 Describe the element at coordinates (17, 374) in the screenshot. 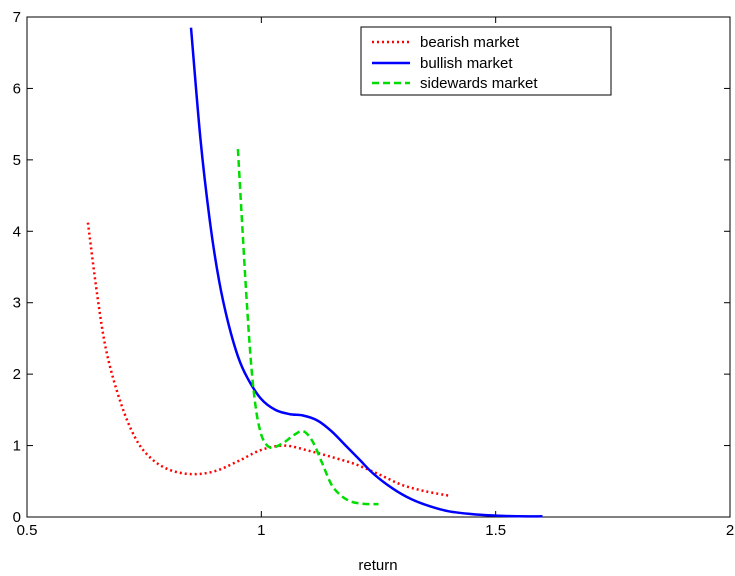

I see `y-tick-label: 2` at that location.